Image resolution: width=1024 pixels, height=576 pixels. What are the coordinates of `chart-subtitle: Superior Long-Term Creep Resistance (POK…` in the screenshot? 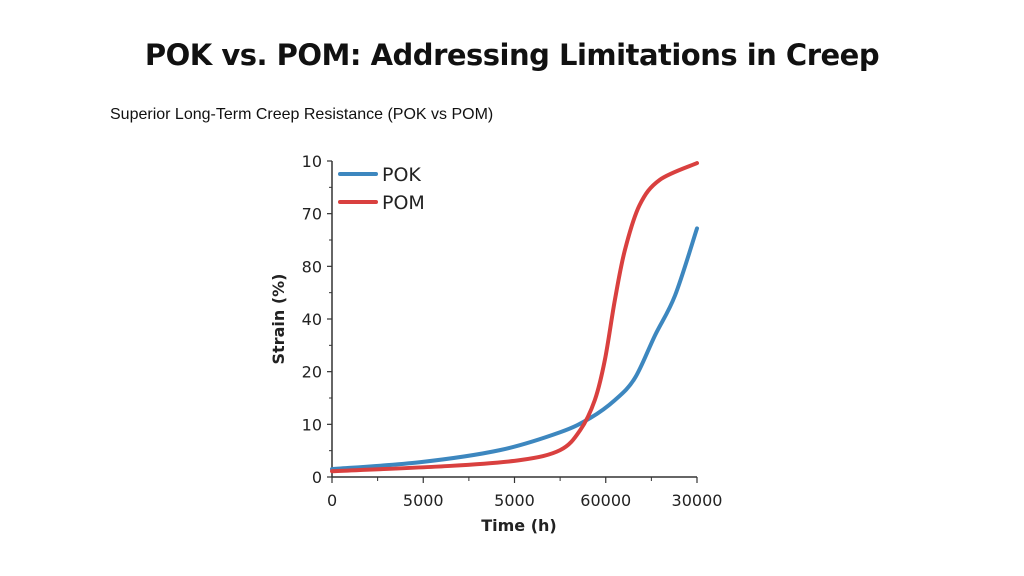 It's located at (302, 114).